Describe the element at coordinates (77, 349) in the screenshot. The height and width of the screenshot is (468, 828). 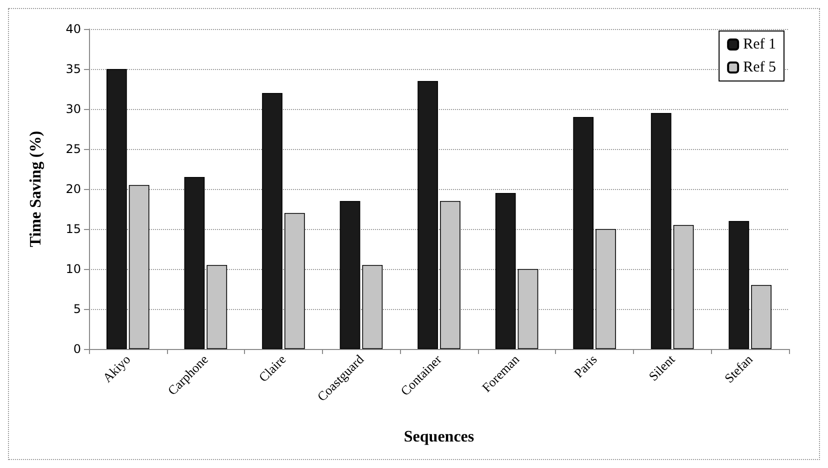
I see `y-tick-label: 0` at that location.